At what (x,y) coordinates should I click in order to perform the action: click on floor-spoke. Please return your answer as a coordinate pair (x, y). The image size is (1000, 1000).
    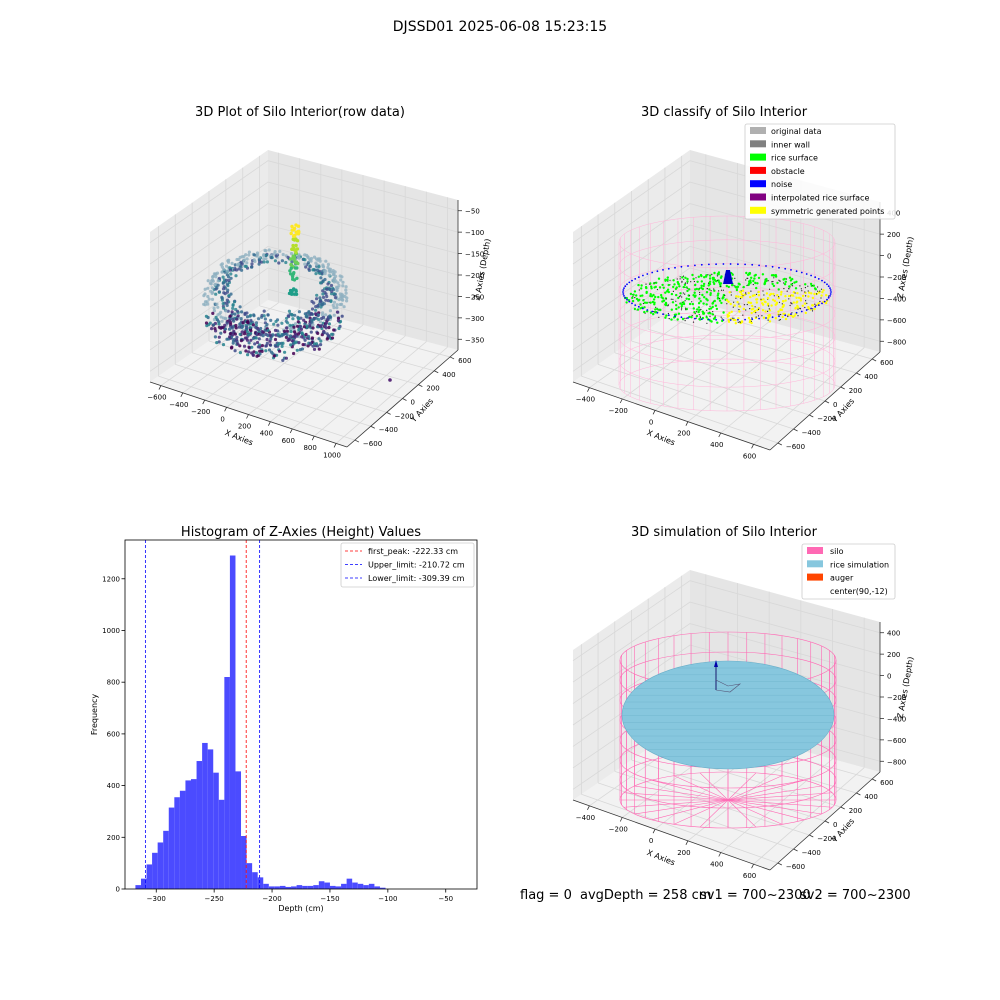
    Looking at the image, I should click on (780, 796).